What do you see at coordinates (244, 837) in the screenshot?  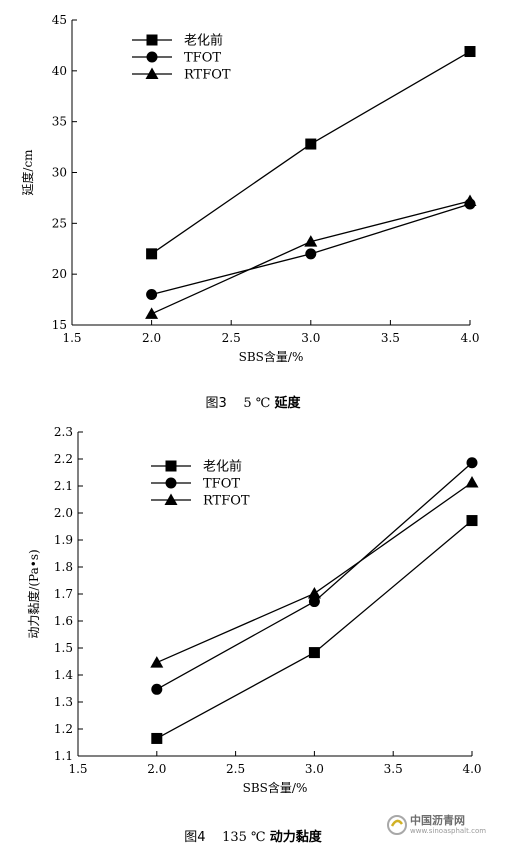 I see `caption-temp: 135 ℃` at bounding box center [244, 837].